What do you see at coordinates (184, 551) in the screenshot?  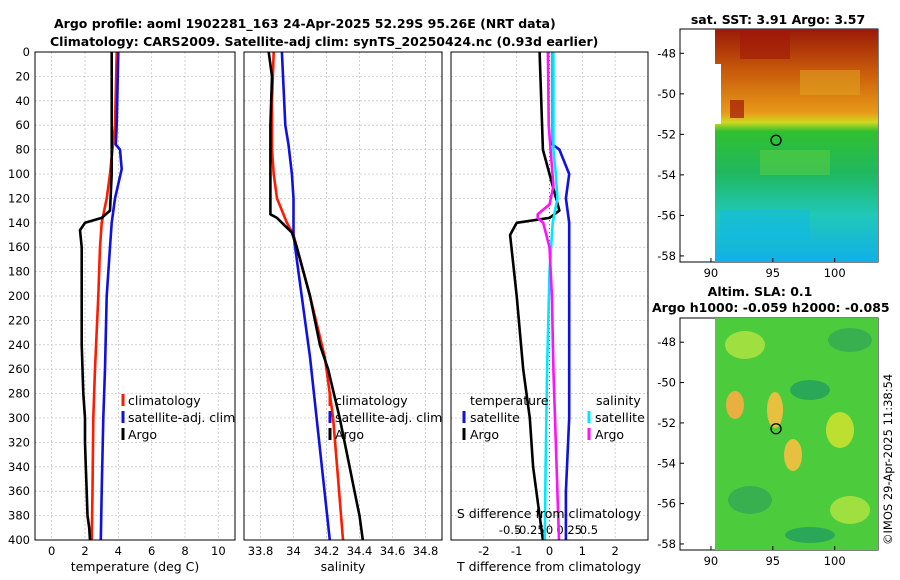 I see `x-tick-label: 8` at bounding box center [184, 551].